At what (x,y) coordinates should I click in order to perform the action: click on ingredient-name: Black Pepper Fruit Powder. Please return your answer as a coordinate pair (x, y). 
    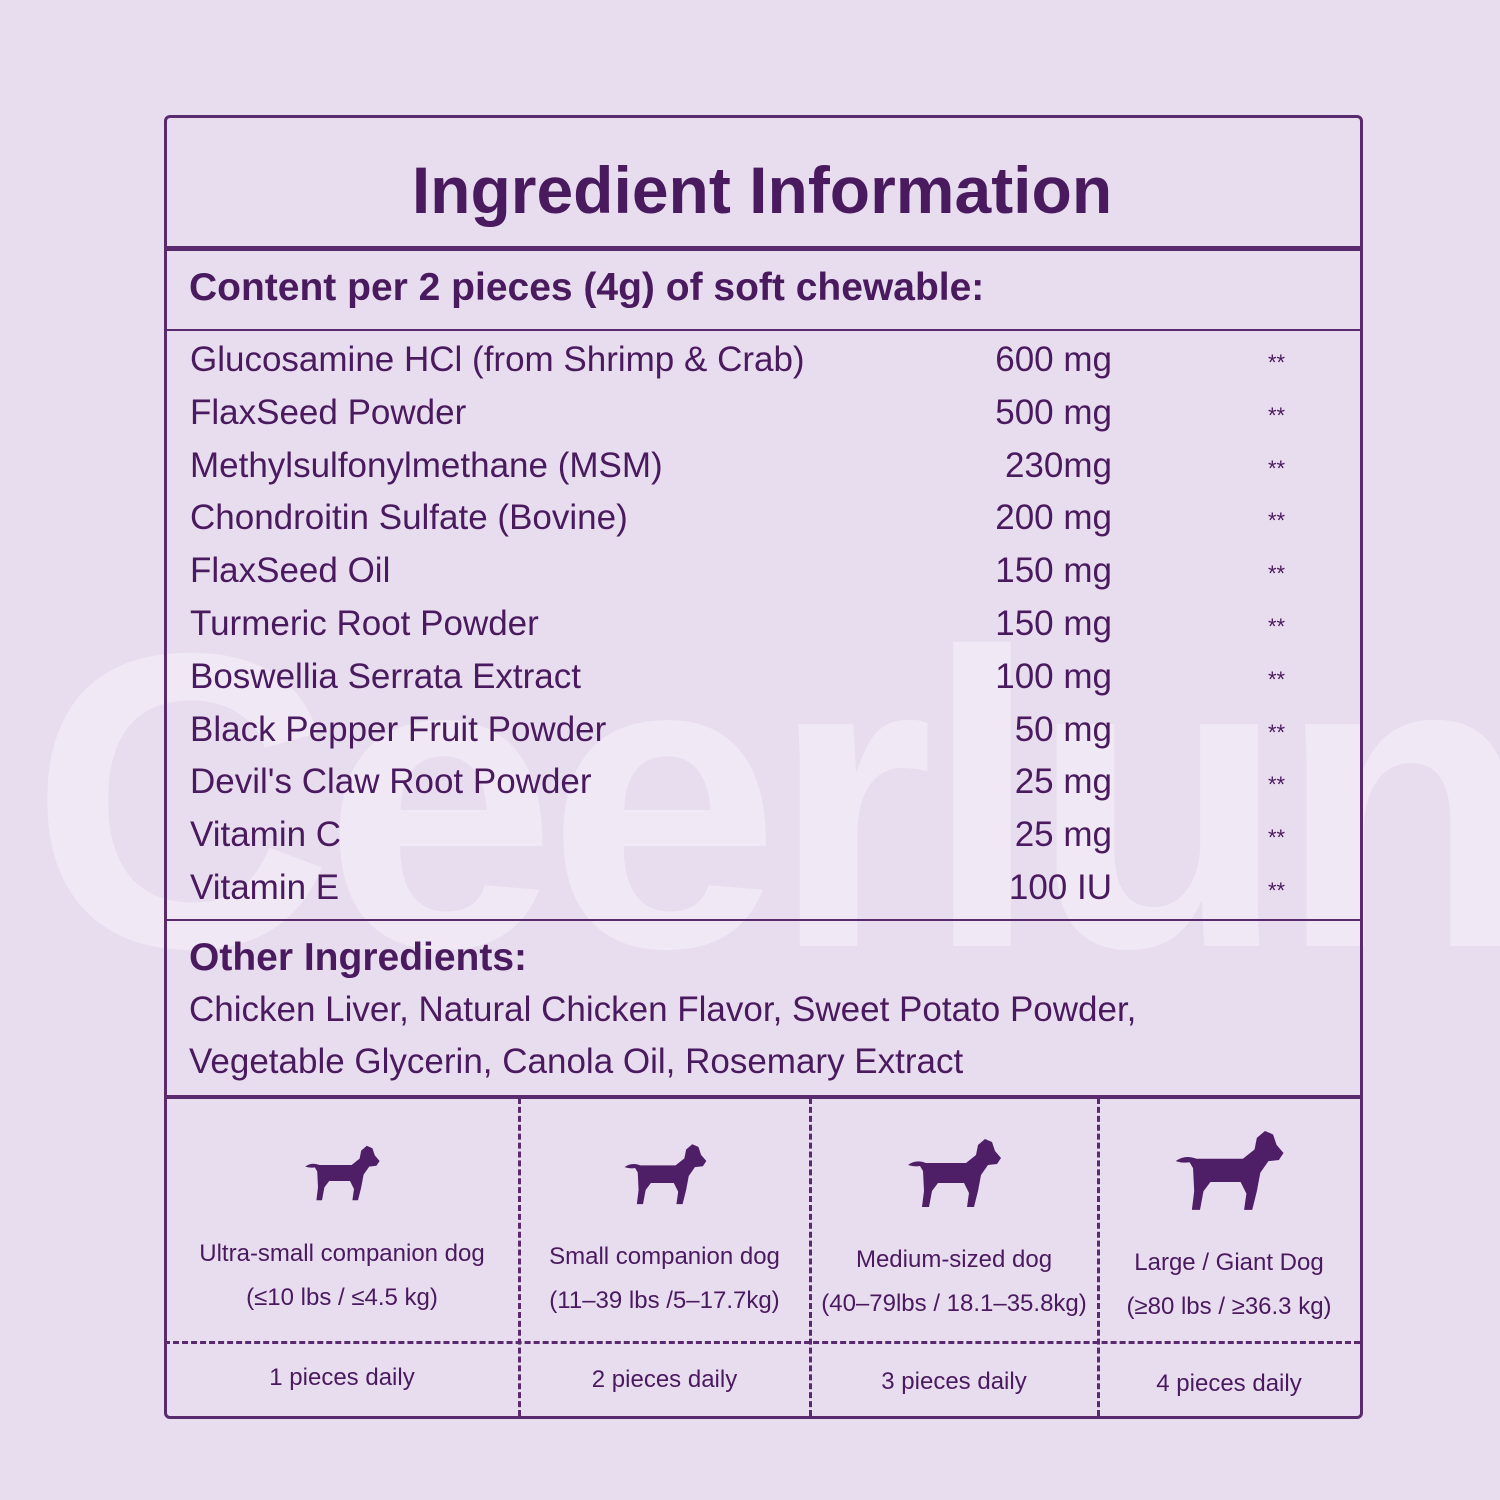
    Looking at the image, I should click on (398, 729).